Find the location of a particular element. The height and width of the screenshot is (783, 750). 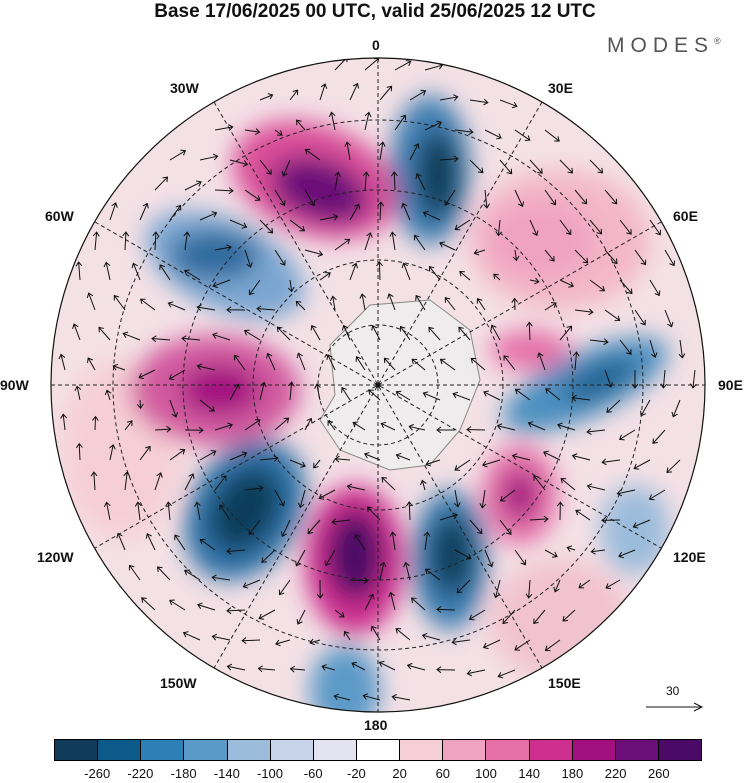

colorbar-tick-label: -140 is located at coordinates (226, 773).